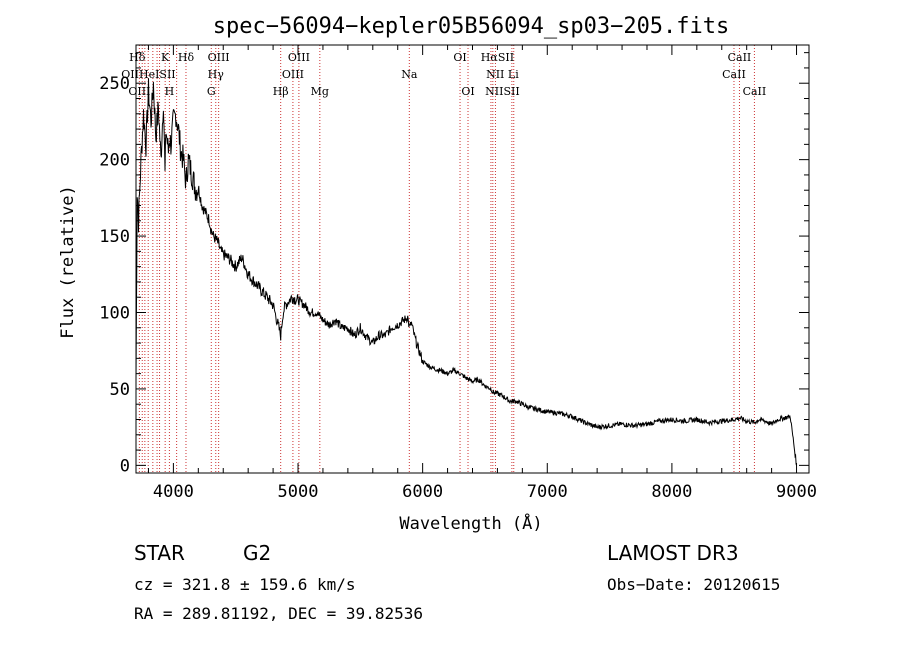 This screenshot has width=900, height=649. I want to click on spectral-line-label: Hβ, so click(281, 91).